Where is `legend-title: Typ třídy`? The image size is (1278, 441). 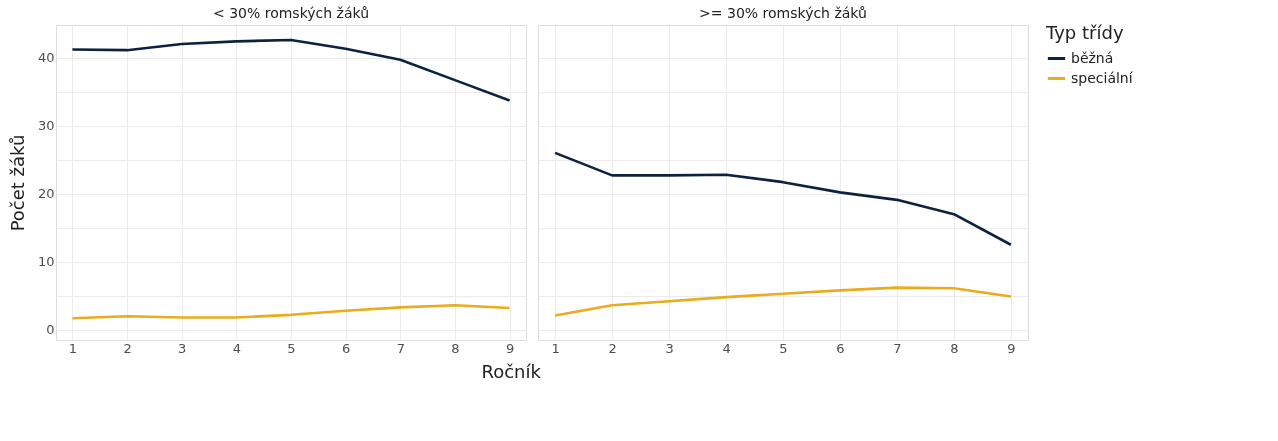
legend-title: Typ třídy is located at coordinates (1084, 32).